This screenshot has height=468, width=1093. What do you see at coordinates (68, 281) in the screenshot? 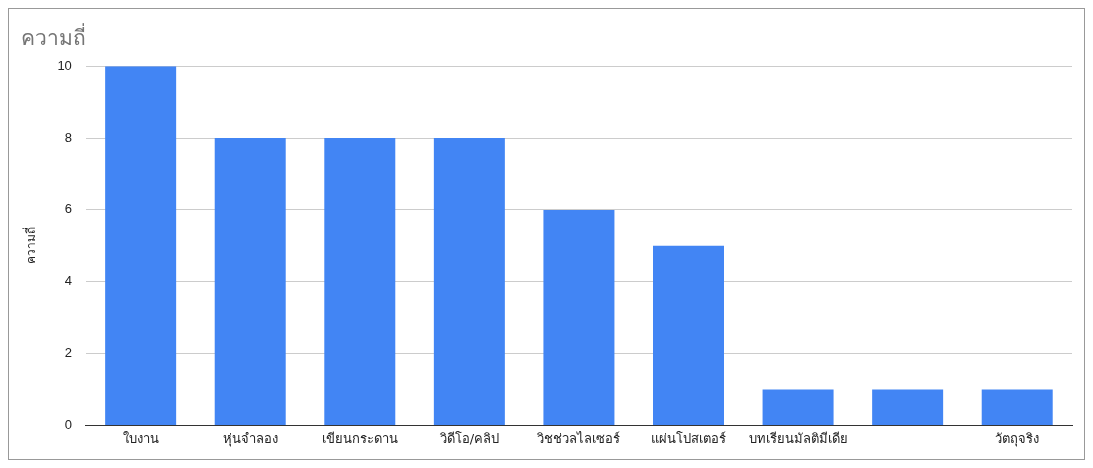
I see `y-tick-label: 4` at bounding box center [68, 281].